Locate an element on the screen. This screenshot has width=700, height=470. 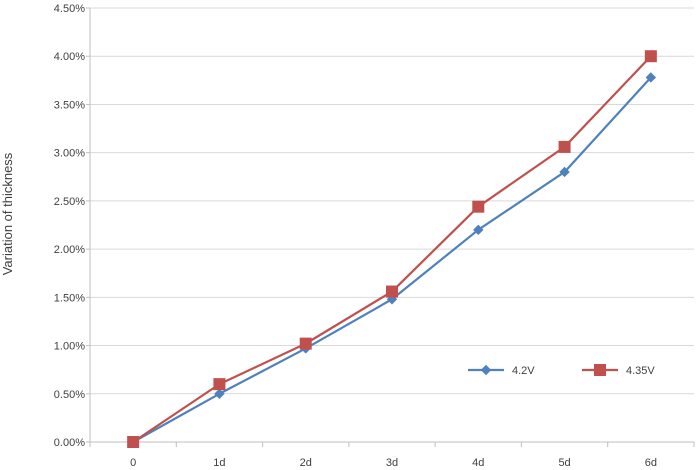
x-tick-label-6d: 6d is located at coordinates (651, 463).